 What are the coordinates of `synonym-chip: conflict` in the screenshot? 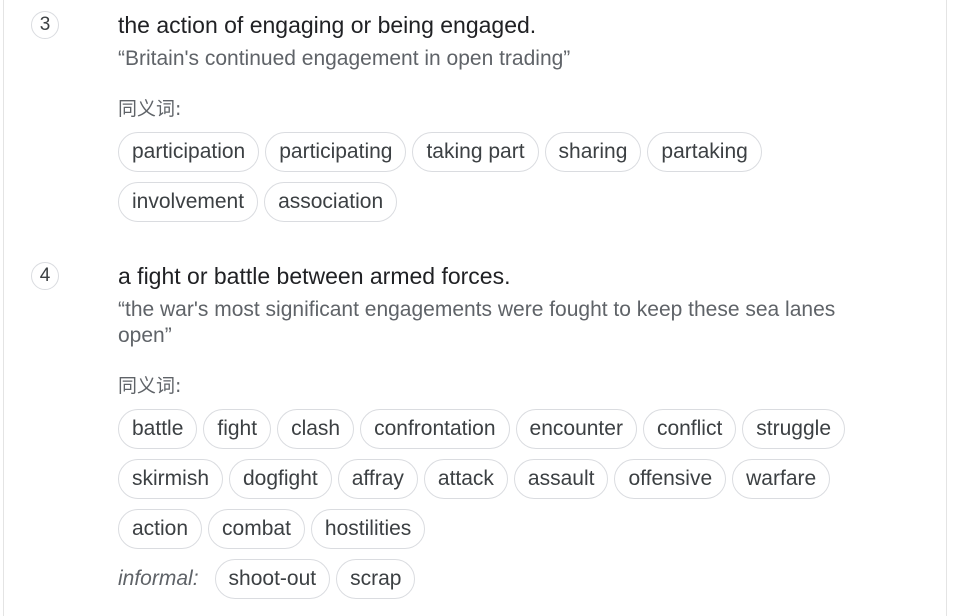 It's located at (689, 429).